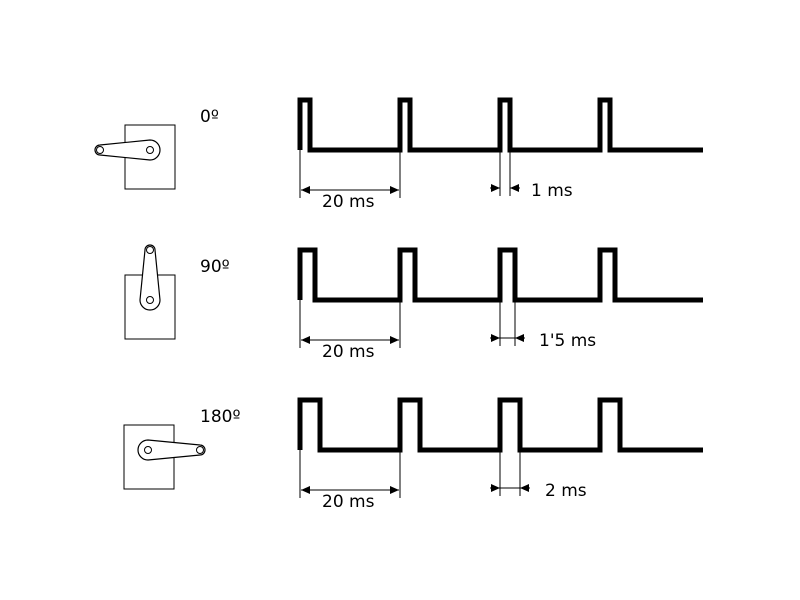 The width and height of the screenshot is (800, 600). I want to click on pulse-width-label: 2 ms, so click(566, 491).